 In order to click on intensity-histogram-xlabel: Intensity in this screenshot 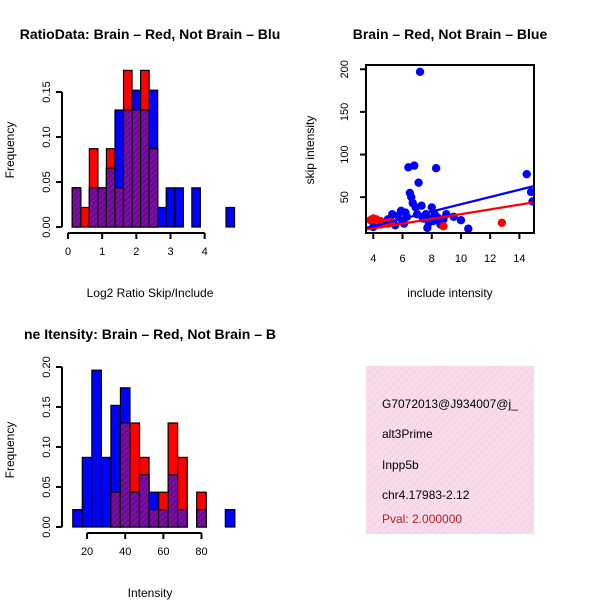, I will do `click(150, 593)`.